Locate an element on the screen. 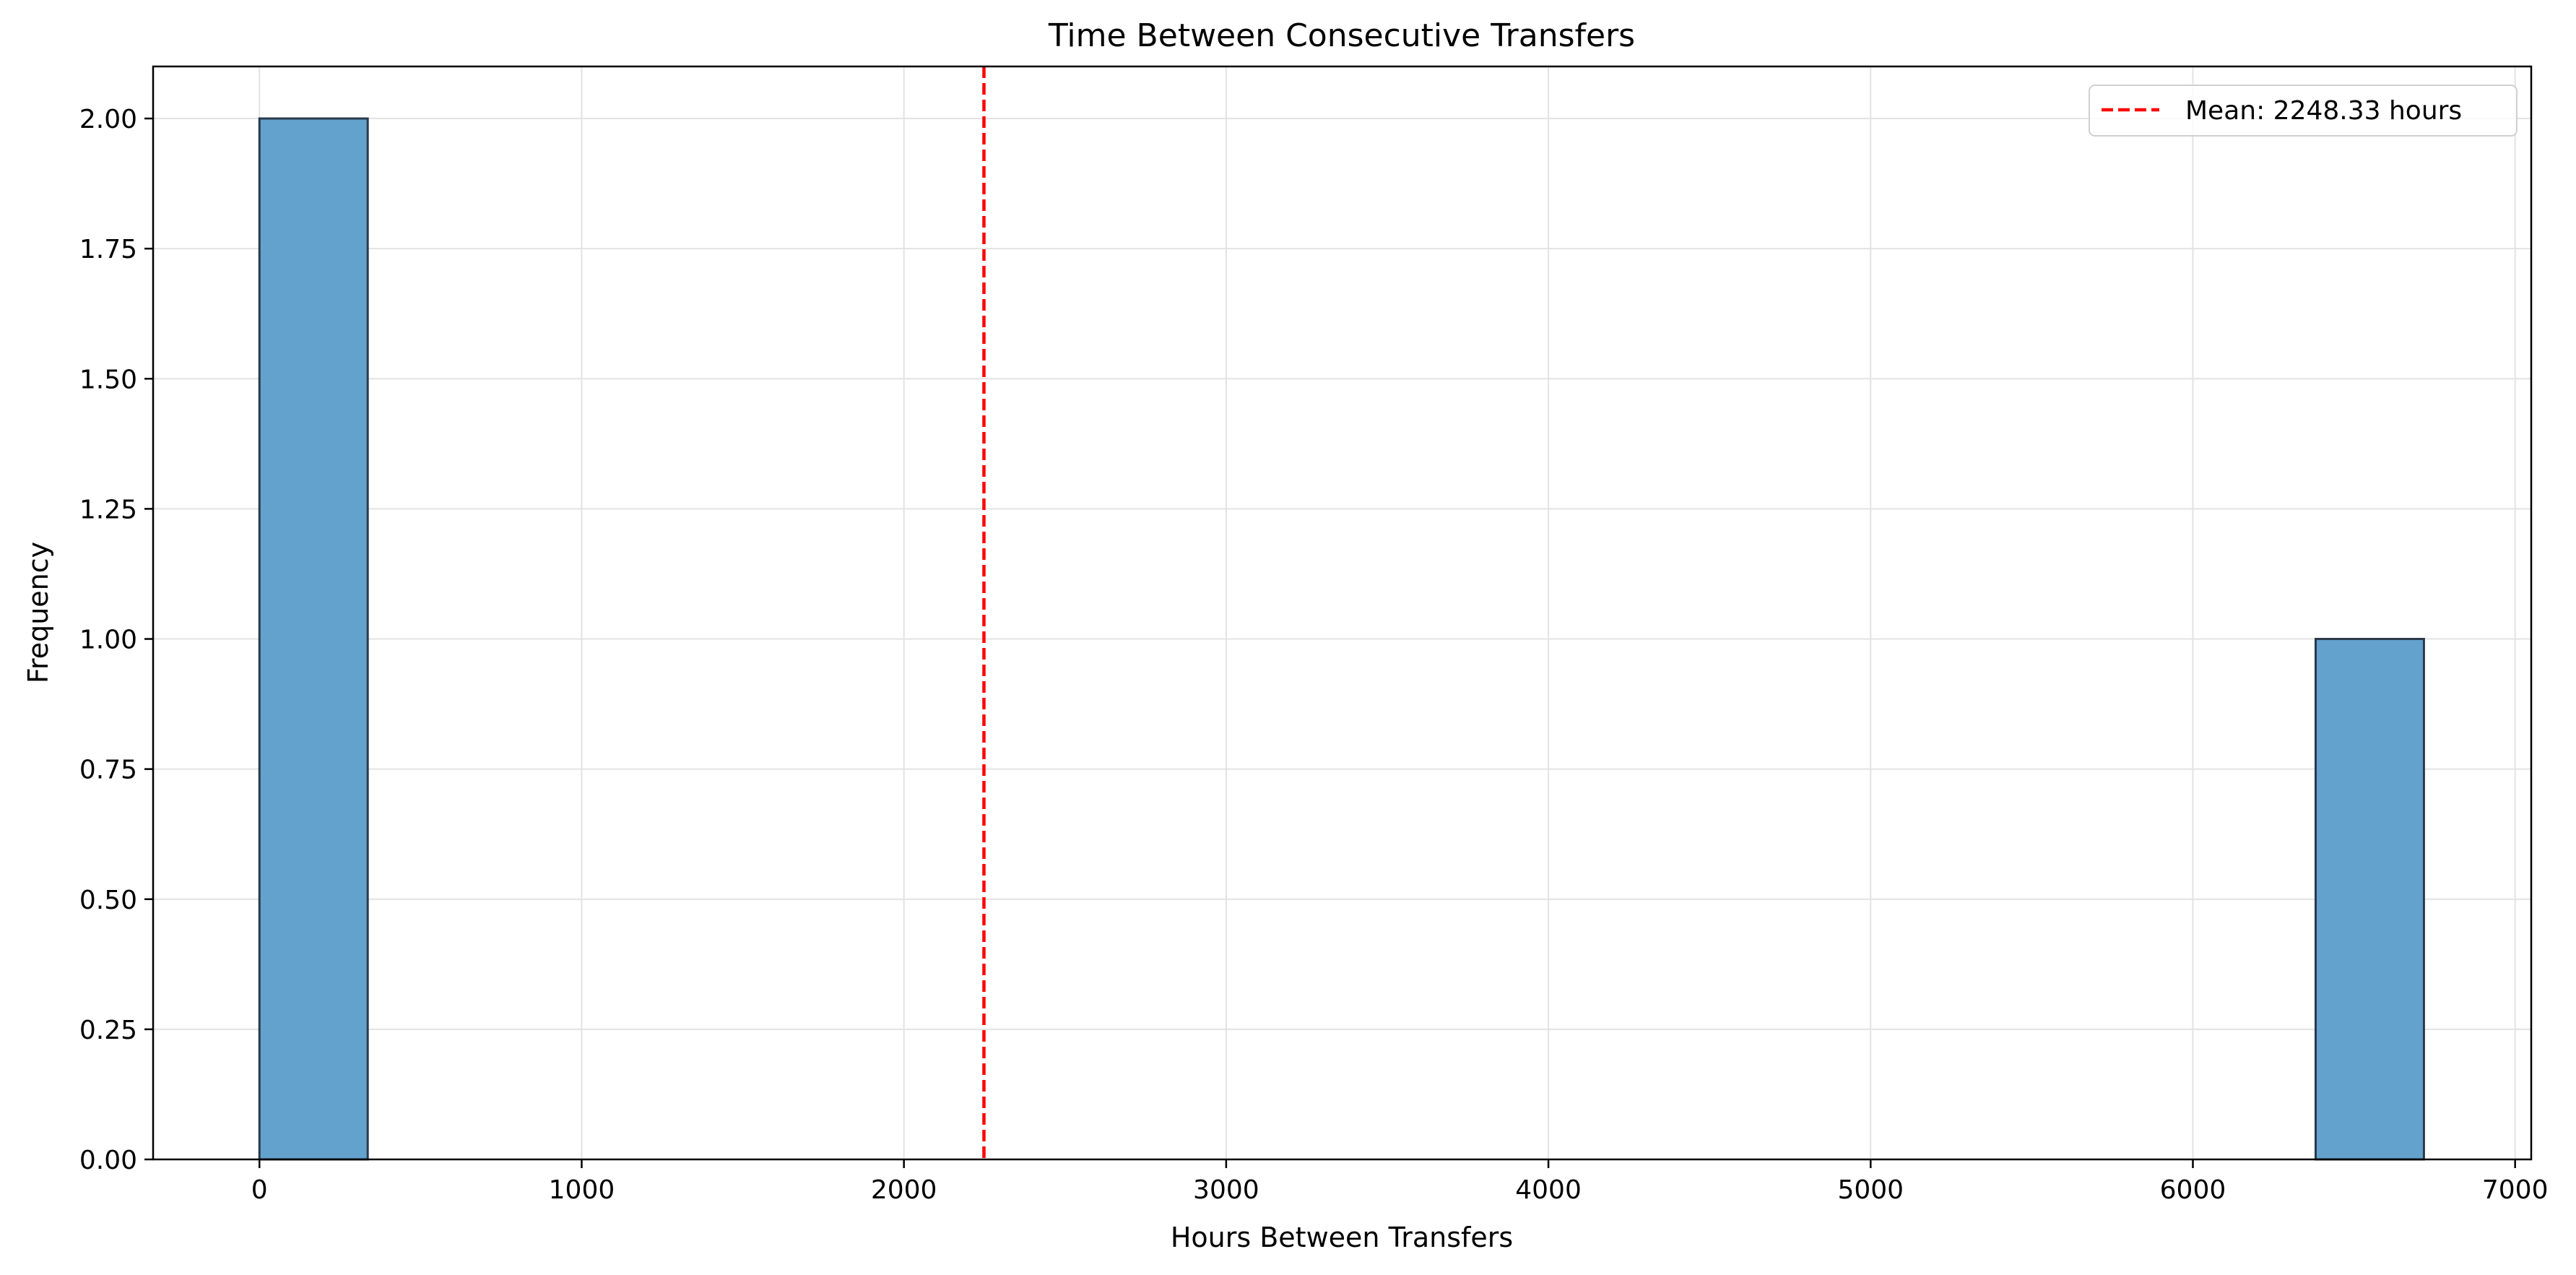 The image size is (2576, 1275). y-tick-label: 1.25 is located at coordinates (108, 509).